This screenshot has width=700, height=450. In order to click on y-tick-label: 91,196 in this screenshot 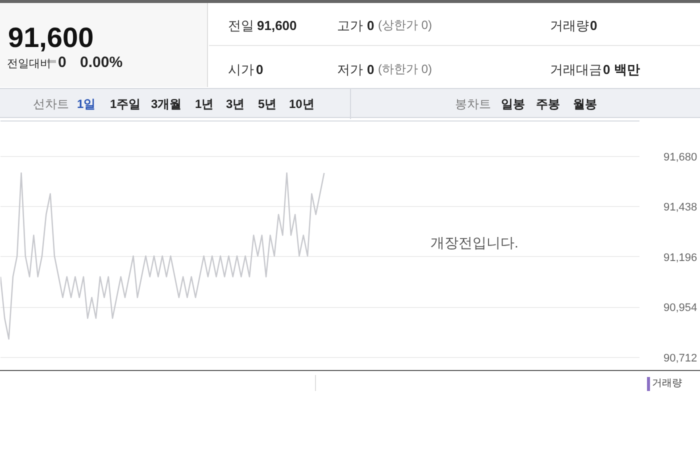, I will do `click(681, 258)`.